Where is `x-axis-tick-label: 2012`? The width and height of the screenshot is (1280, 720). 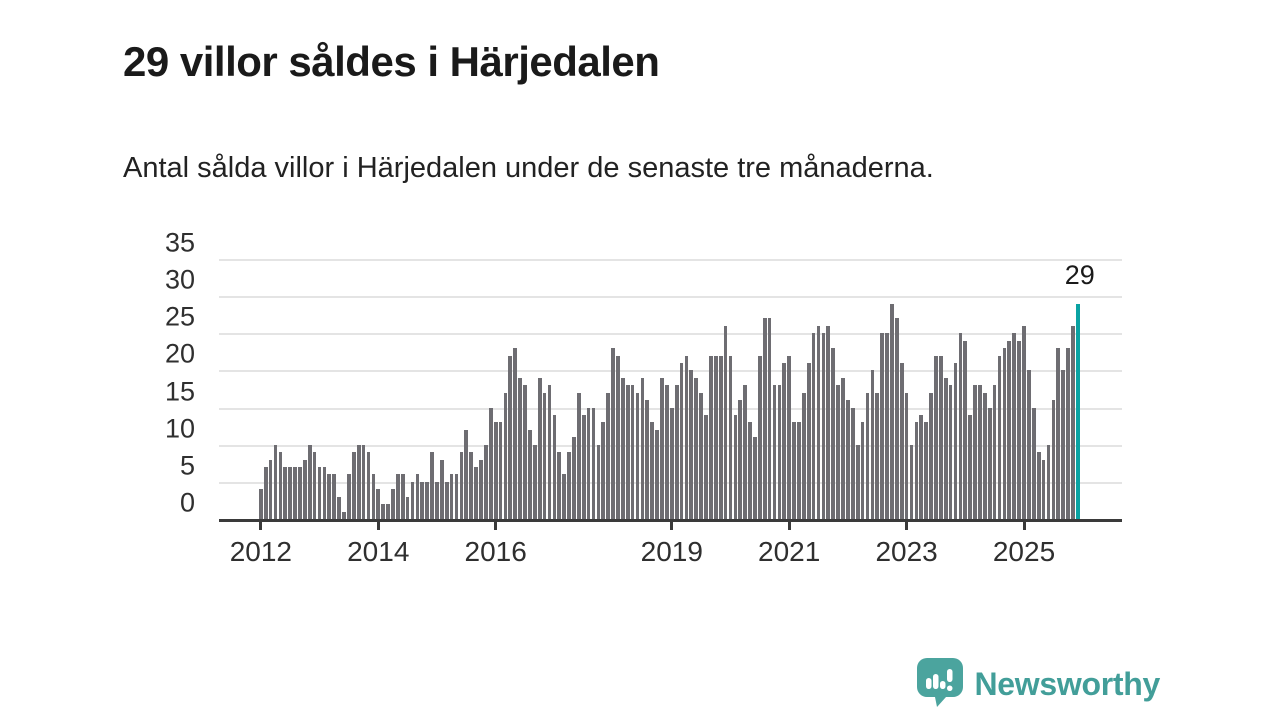
x-axis-tick-label: 2012 is located at coordinates (260, 551).